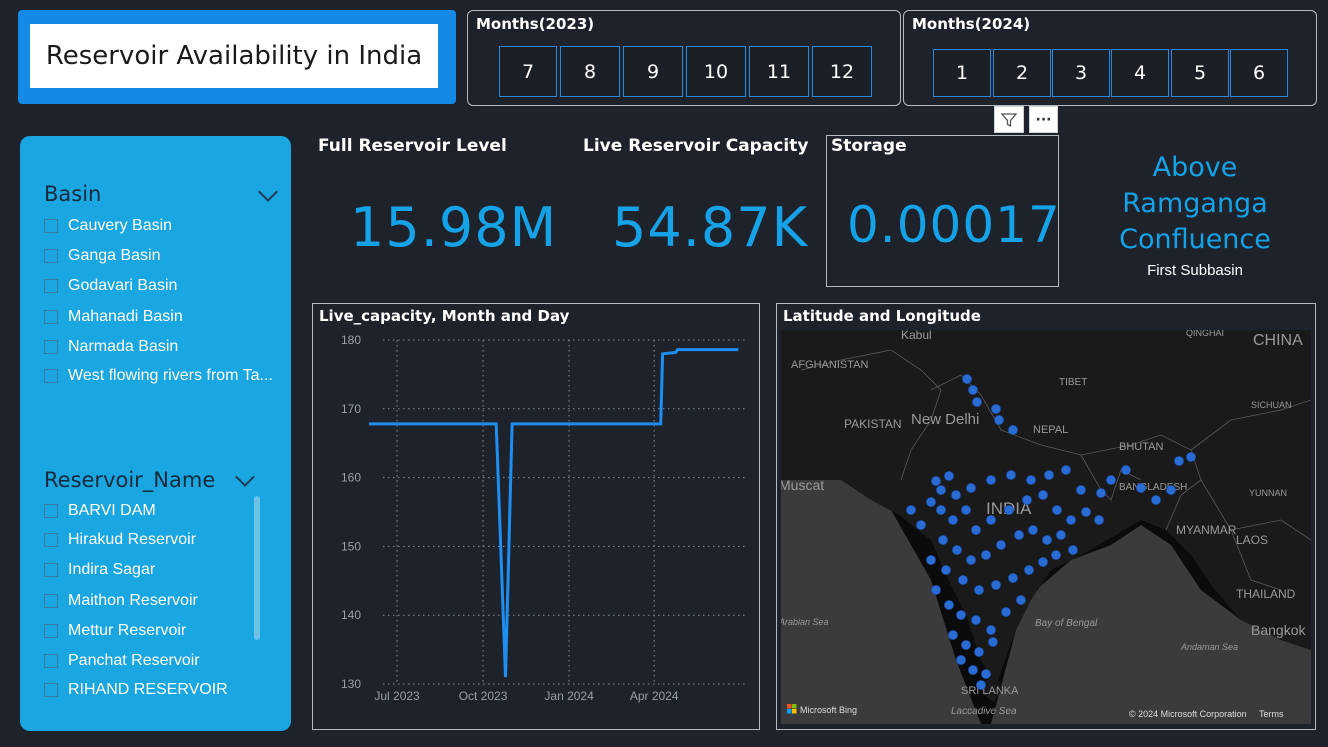 The image size is (1328, 747). Describe the element at coordinates (716, 71) in the screenshot. I see `month-2023-button-10: 10` at that location.